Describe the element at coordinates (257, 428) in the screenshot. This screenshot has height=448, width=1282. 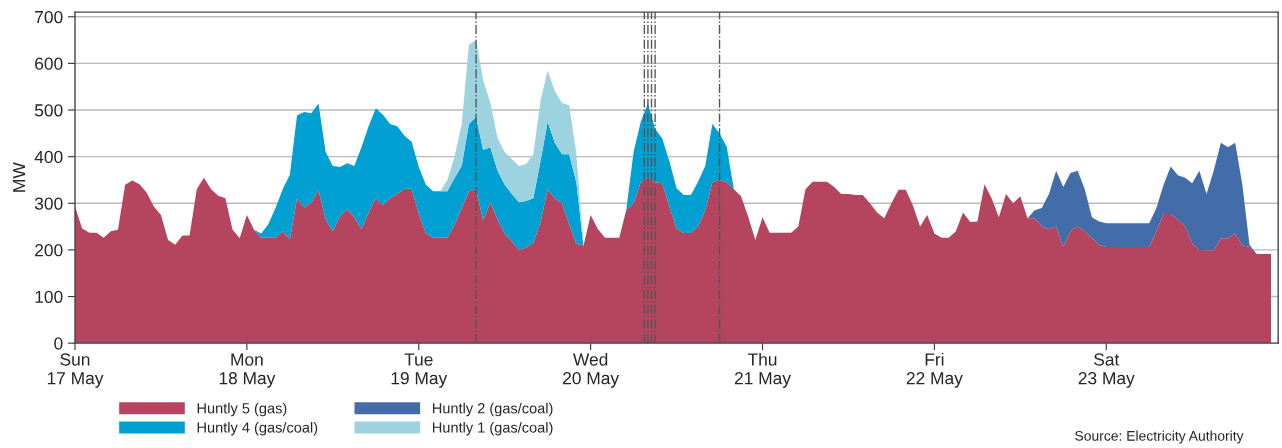
I see `legend-label: Huntly 4 (gas/coal)` at that location.